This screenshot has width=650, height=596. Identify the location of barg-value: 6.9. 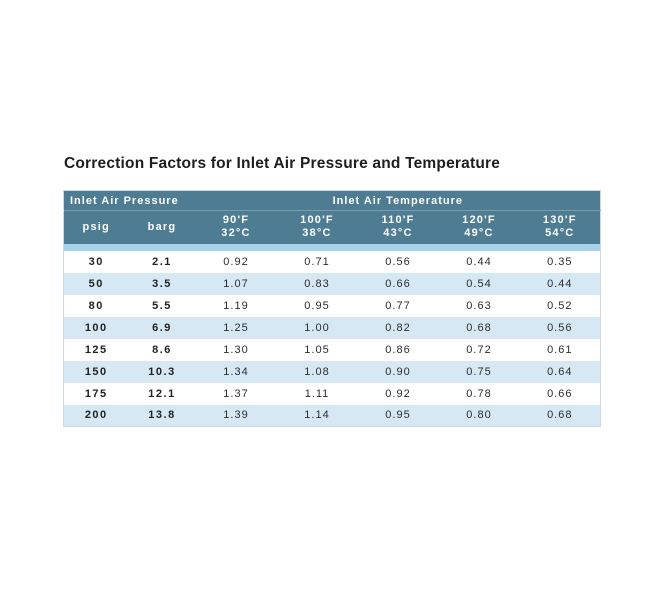
(162, 327).